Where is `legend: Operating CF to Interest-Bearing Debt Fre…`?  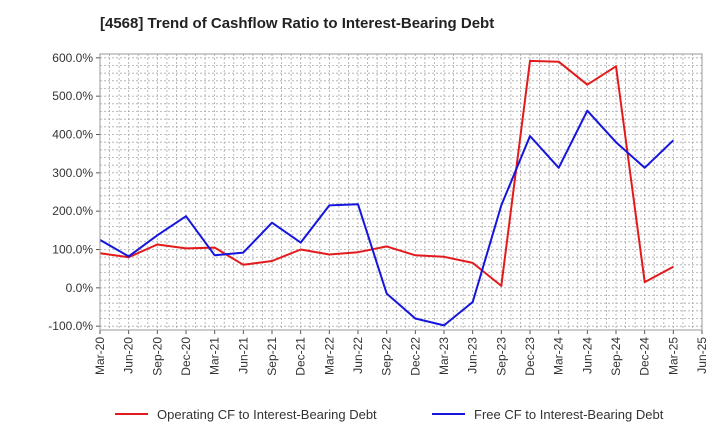
legend: Operating CF to Interest-Bearing Debt Fre… is located at coordinates (389, 414).